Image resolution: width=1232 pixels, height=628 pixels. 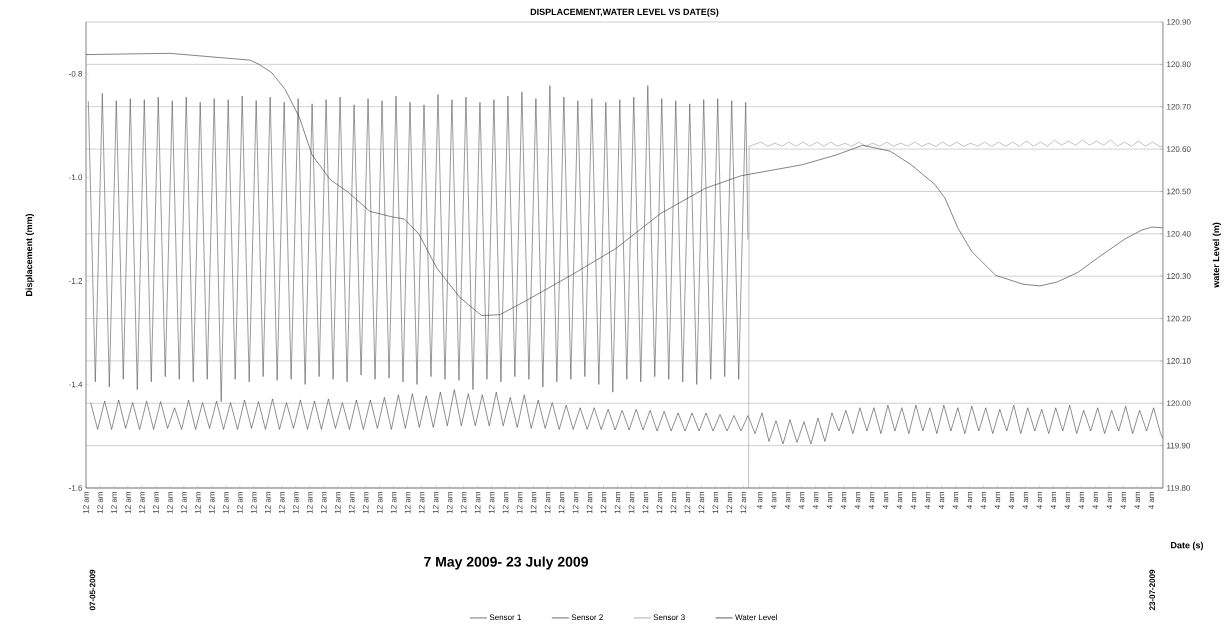 I want to click on legend-label: Sensor 2, so click(x=587, y=617).